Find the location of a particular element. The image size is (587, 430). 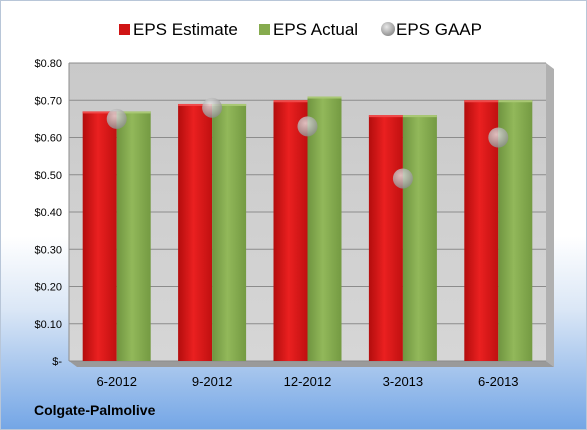

legend-eps-estimate-label: EPS Estimate is located at coordinates (185, 29).